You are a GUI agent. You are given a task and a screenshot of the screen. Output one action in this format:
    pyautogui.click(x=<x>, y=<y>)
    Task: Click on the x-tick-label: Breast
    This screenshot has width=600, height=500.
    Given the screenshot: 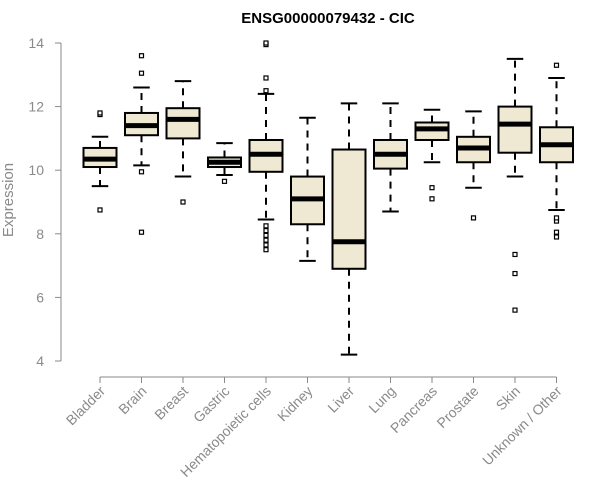 What is the action you would take?
    pyautogui.click(x=171, y=403)
    